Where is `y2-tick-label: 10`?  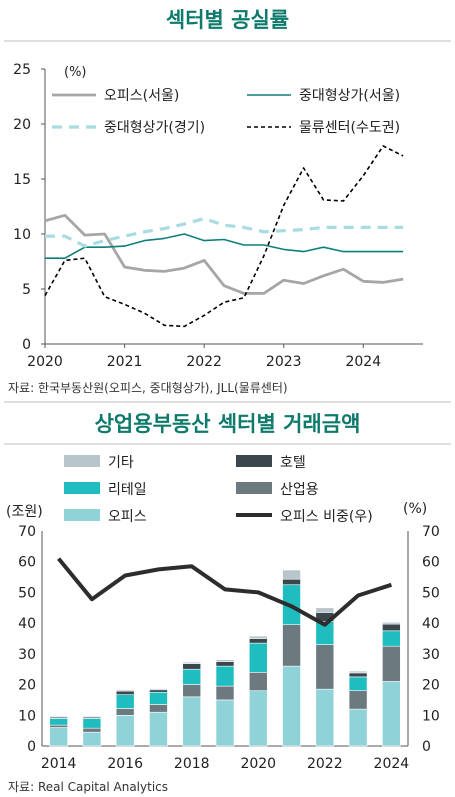 y2-tick-label: 10 is located at coordinates (431, 716).